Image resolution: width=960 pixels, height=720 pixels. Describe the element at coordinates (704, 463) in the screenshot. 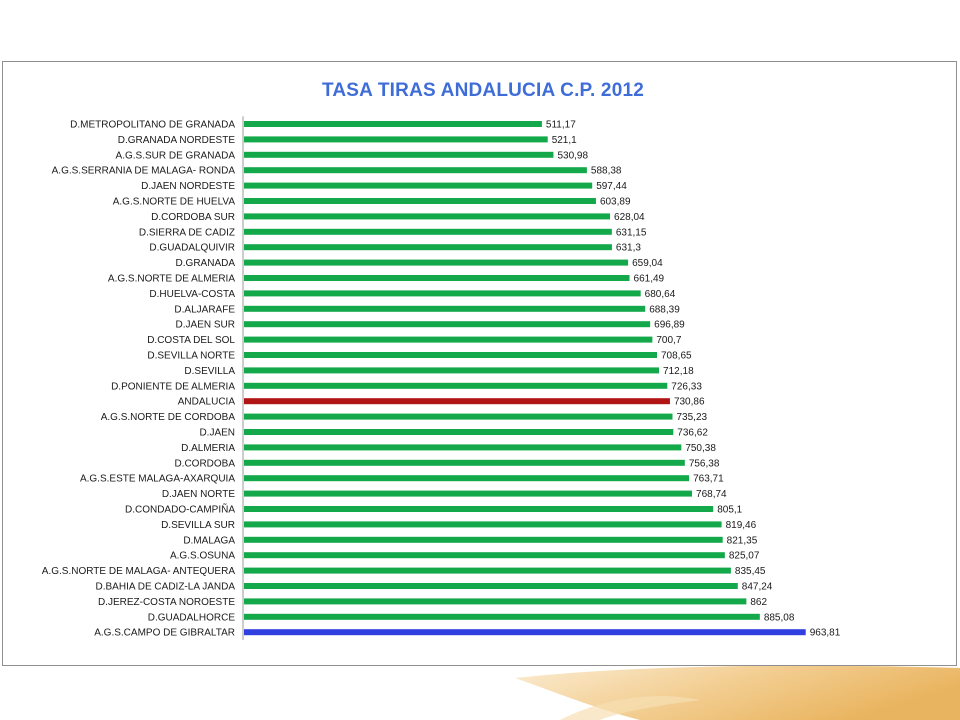

I see `value-label: 756,38` at that location.